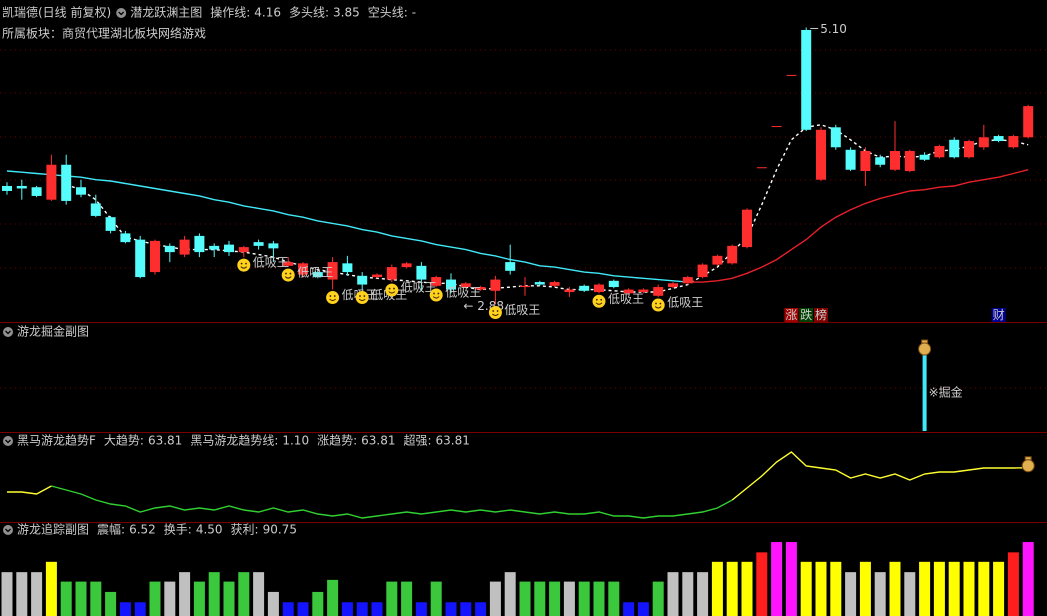 This screenshot has height=616, width=1047. Describe the element at coordinates (104, 33) in the screenshot. I see `sector-label: 所属板块：商贸代理湖北板块网络游戏` at that location.